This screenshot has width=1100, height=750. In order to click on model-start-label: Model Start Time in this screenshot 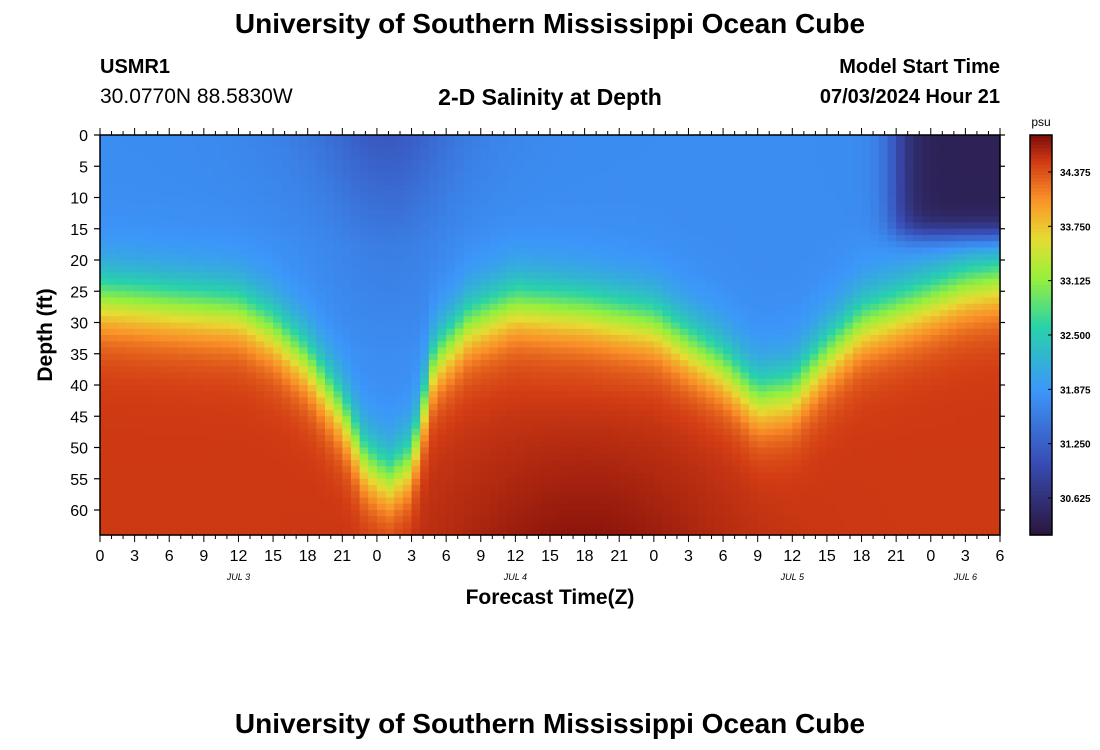, I will do `click(919, 67)`.